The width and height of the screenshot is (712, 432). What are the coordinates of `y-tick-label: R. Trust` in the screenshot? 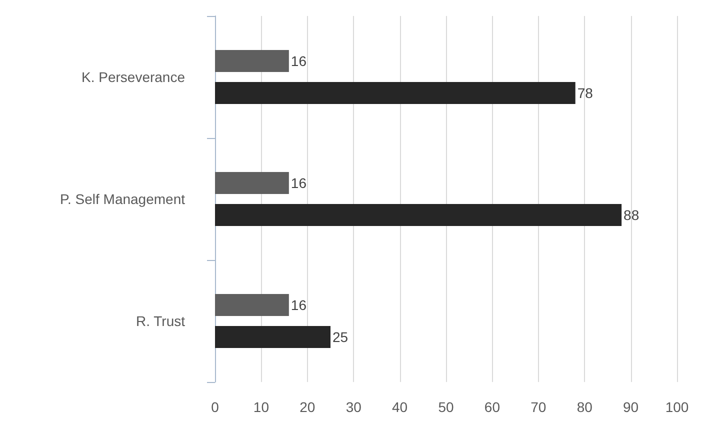 It's located at (161, 321).